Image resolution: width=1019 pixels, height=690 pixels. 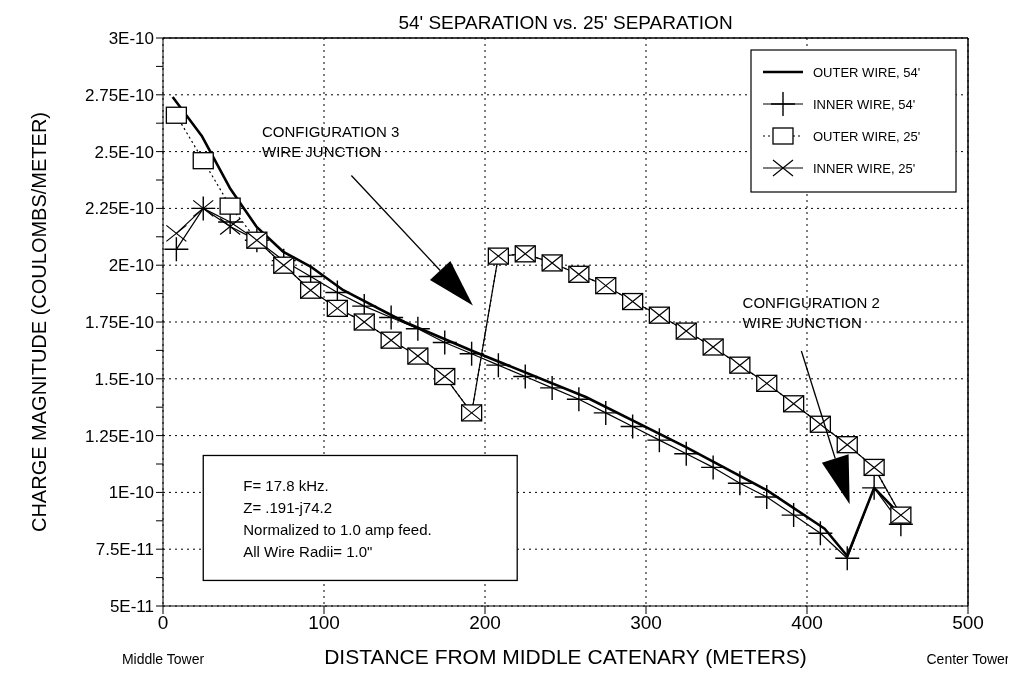 I want to click on y-tick-label: 2.25E-10, so click(x=119, y=209).